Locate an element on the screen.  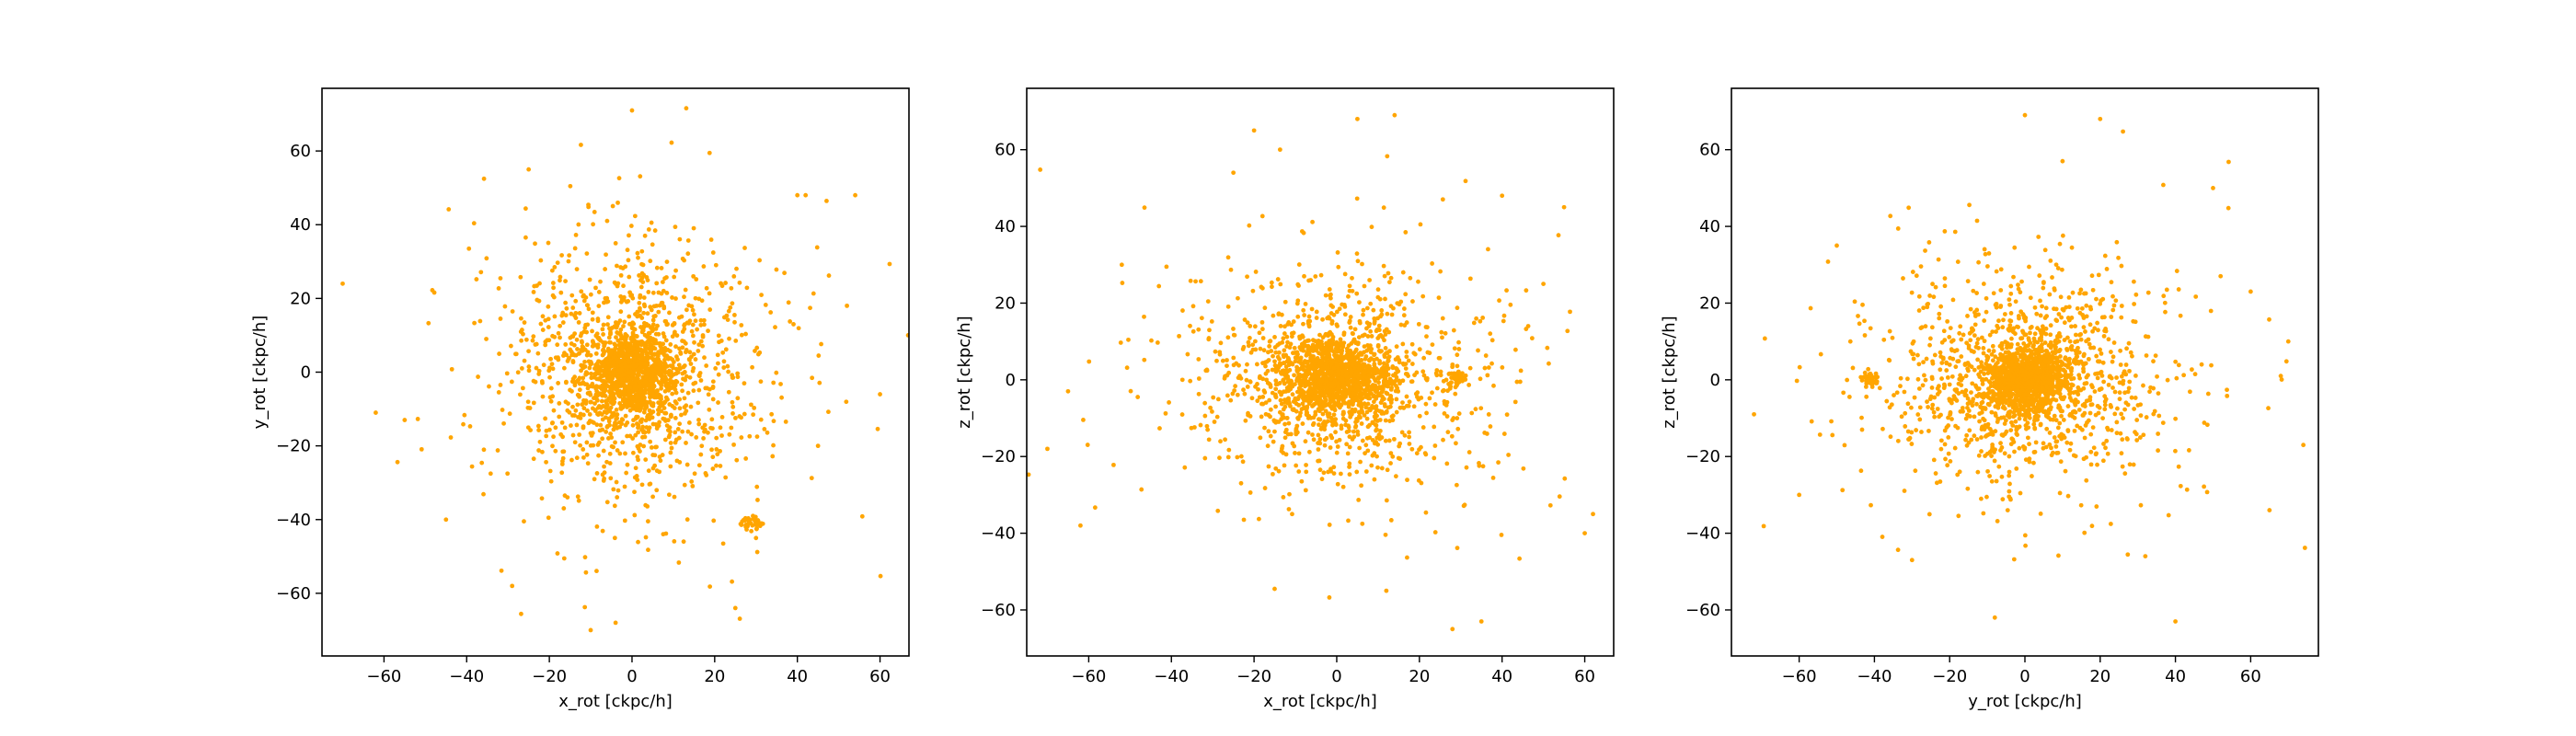
y-tick-label: 20 is located at coordinates (1005, 303).